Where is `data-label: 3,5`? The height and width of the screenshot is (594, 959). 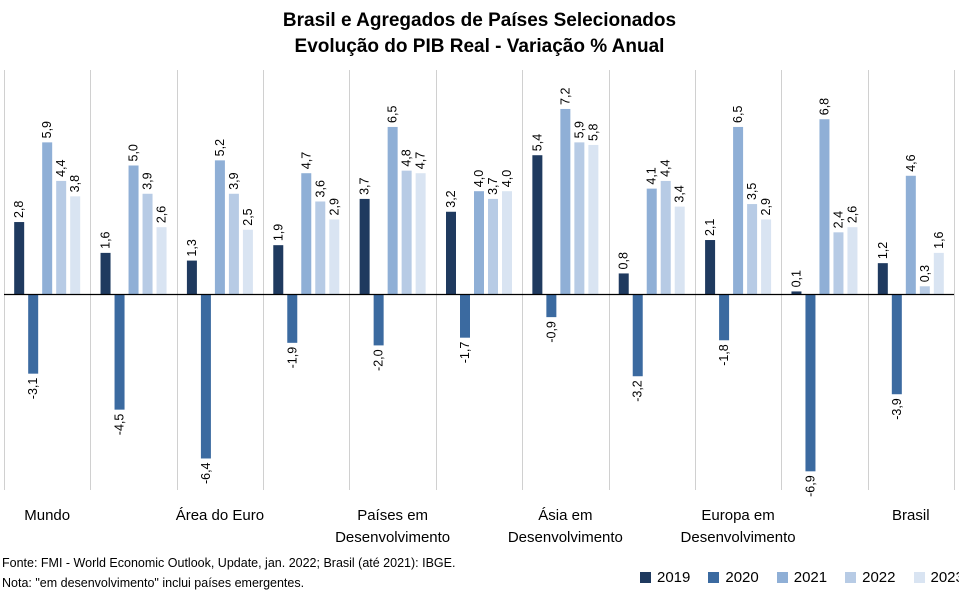 data-label: 3,5 is located at coordinates (752, 191).